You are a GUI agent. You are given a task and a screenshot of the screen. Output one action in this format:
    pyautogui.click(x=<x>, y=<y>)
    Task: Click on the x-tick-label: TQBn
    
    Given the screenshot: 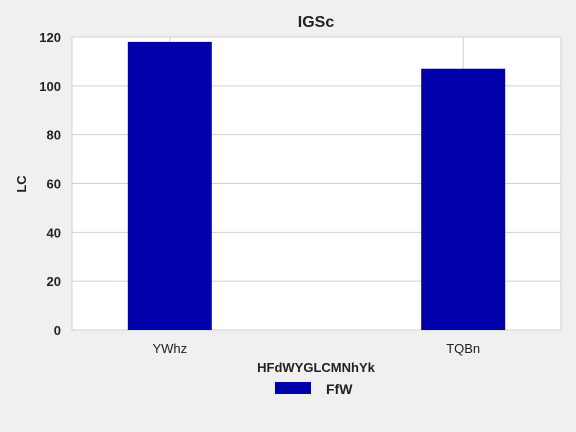 What is the action you would take?
    pyautogui.click(x=463, y=348)
    